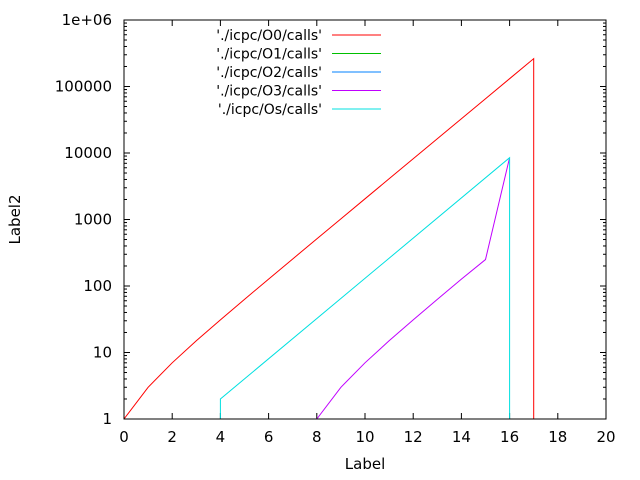  Describe the element at coordinates (269, 73) in the screenshot. I see `legend-label: './icpc/O2/calls'` at that location.